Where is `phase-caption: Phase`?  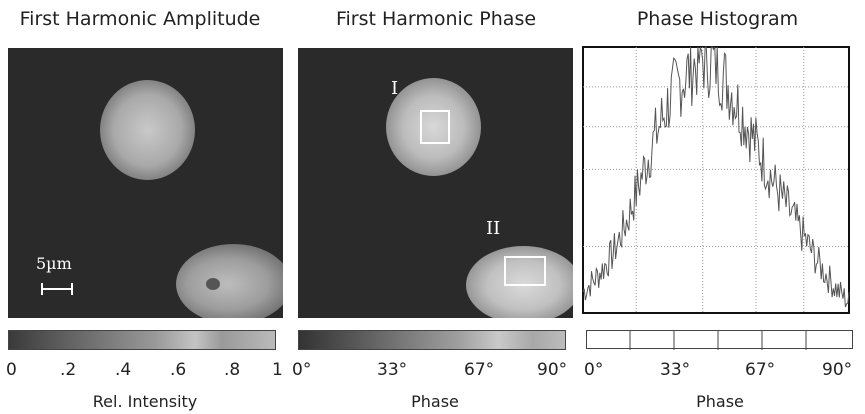 phase-caption: Phase is located at coordinates (435, 401).